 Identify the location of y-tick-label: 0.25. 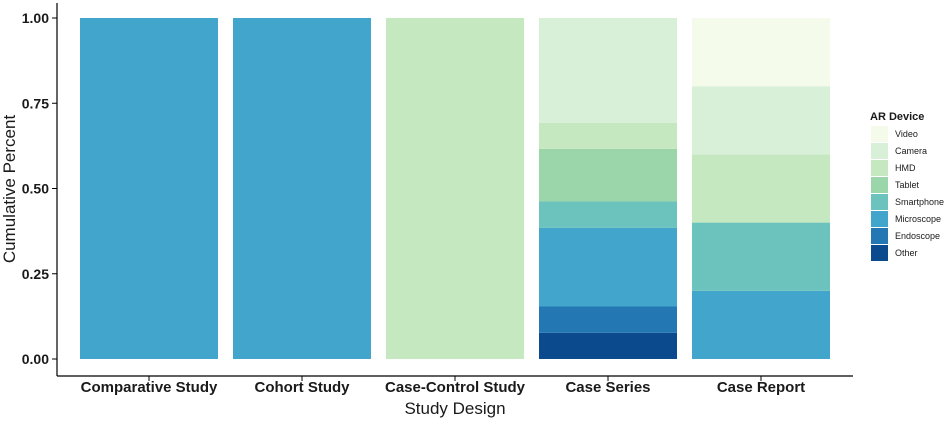
(35, 274).